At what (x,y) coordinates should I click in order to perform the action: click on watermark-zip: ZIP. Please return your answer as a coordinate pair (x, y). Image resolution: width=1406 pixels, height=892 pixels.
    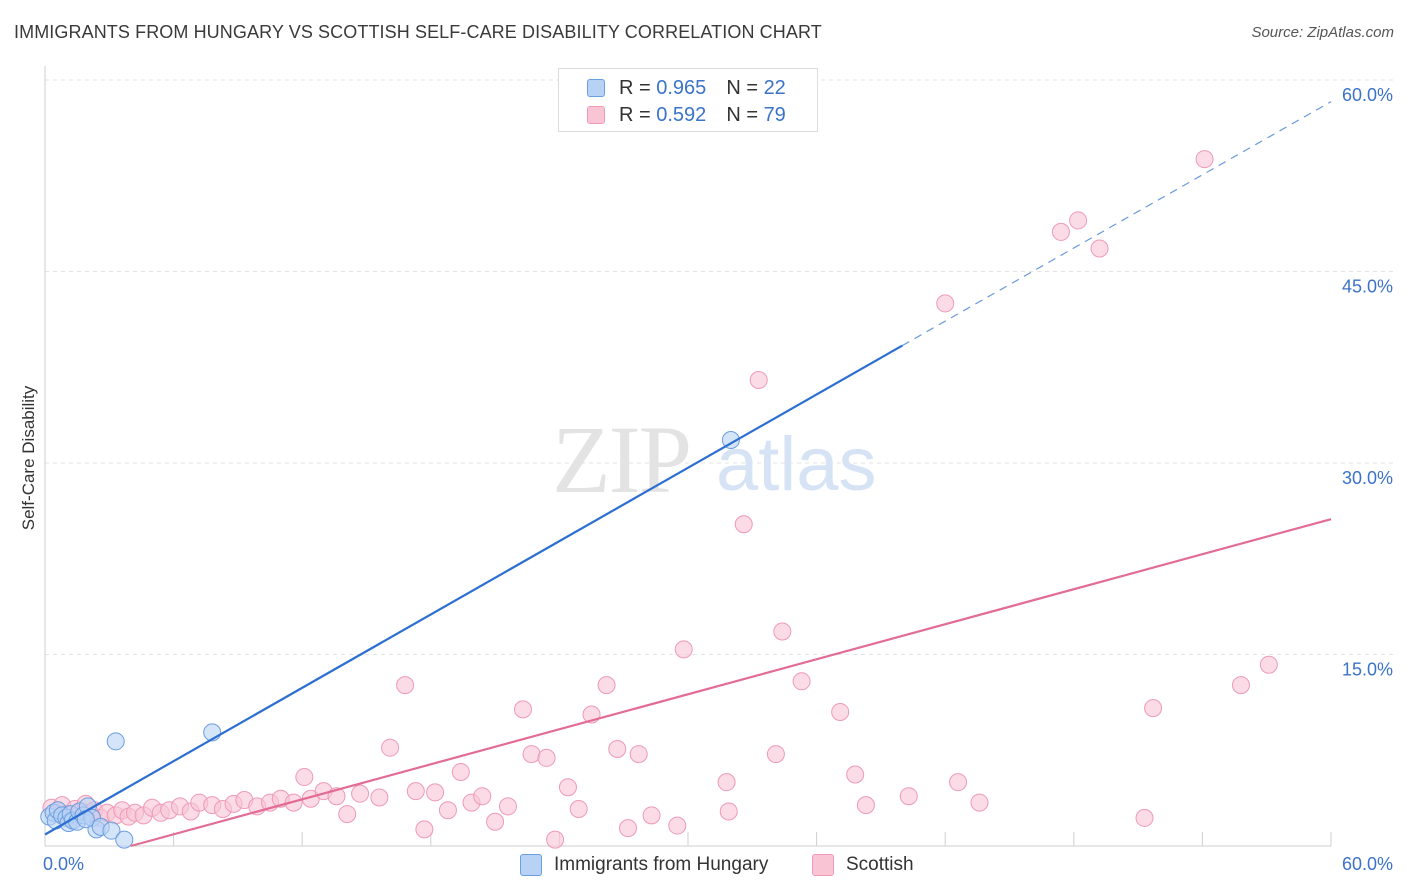
    Looking at the image, I should click on (621, 459).